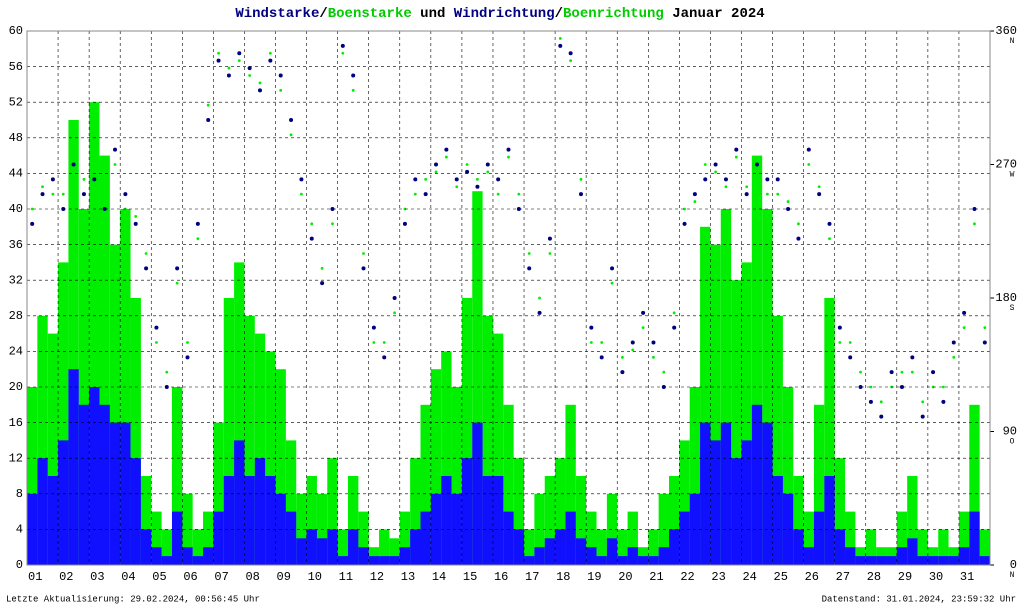 The width and height of the screenshot is (1020, 611). I want to click on x-tick-label: 18, so click(563, 577).